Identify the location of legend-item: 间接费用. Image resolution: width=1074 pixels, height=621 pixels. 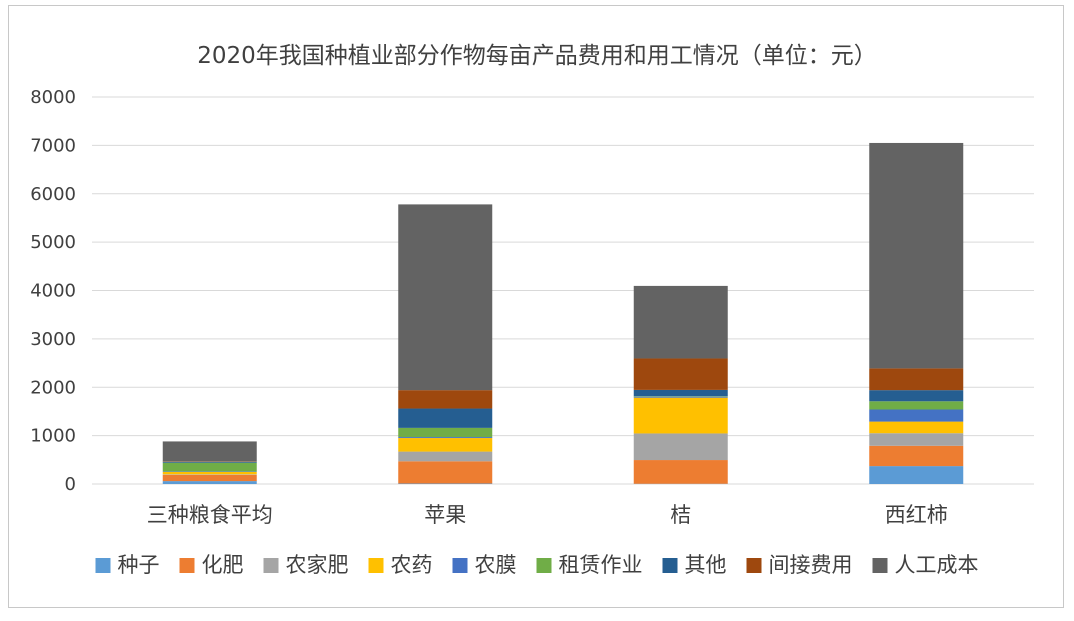
(799, 565).